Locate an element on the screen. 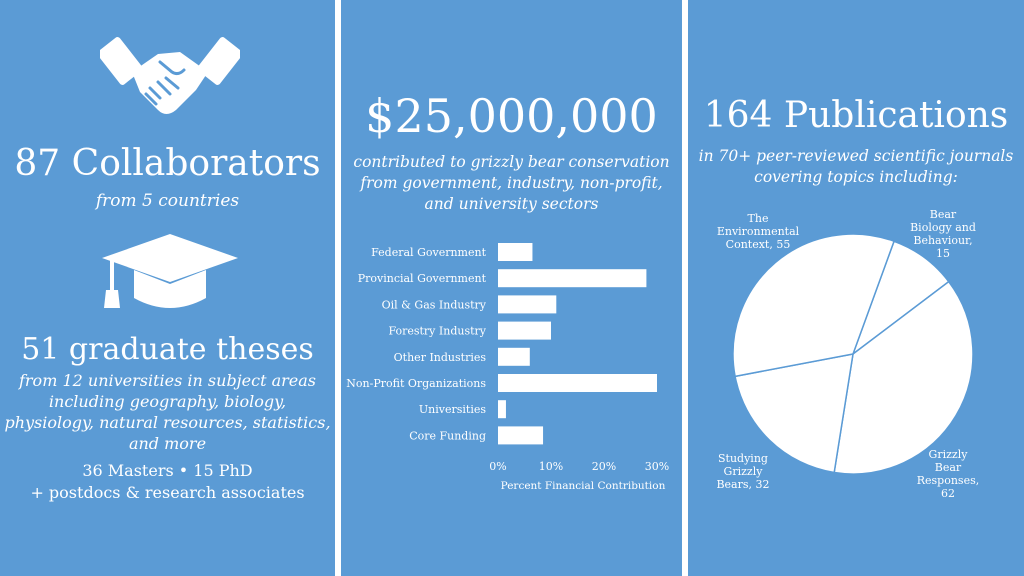 The image size is (1024, 576). postdocs-note: + postdocs & research associates is located at coordinates (167, 492).